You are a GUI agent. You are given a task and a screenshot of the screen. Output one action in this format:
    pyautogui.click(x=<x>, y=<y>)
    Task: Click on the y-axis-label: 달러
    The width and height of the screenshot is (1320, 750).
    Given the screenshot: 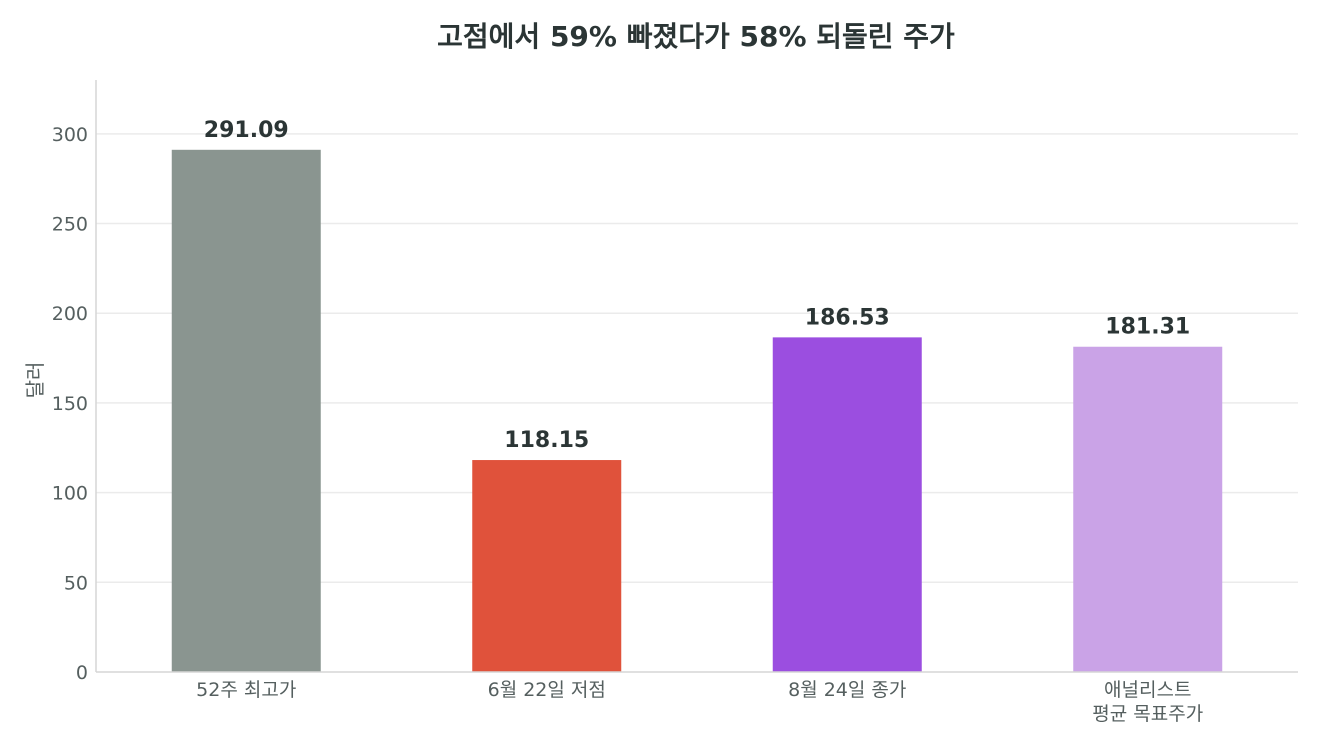 What is the action you would take?
    pyautogui.click(x=35, y=380)
    